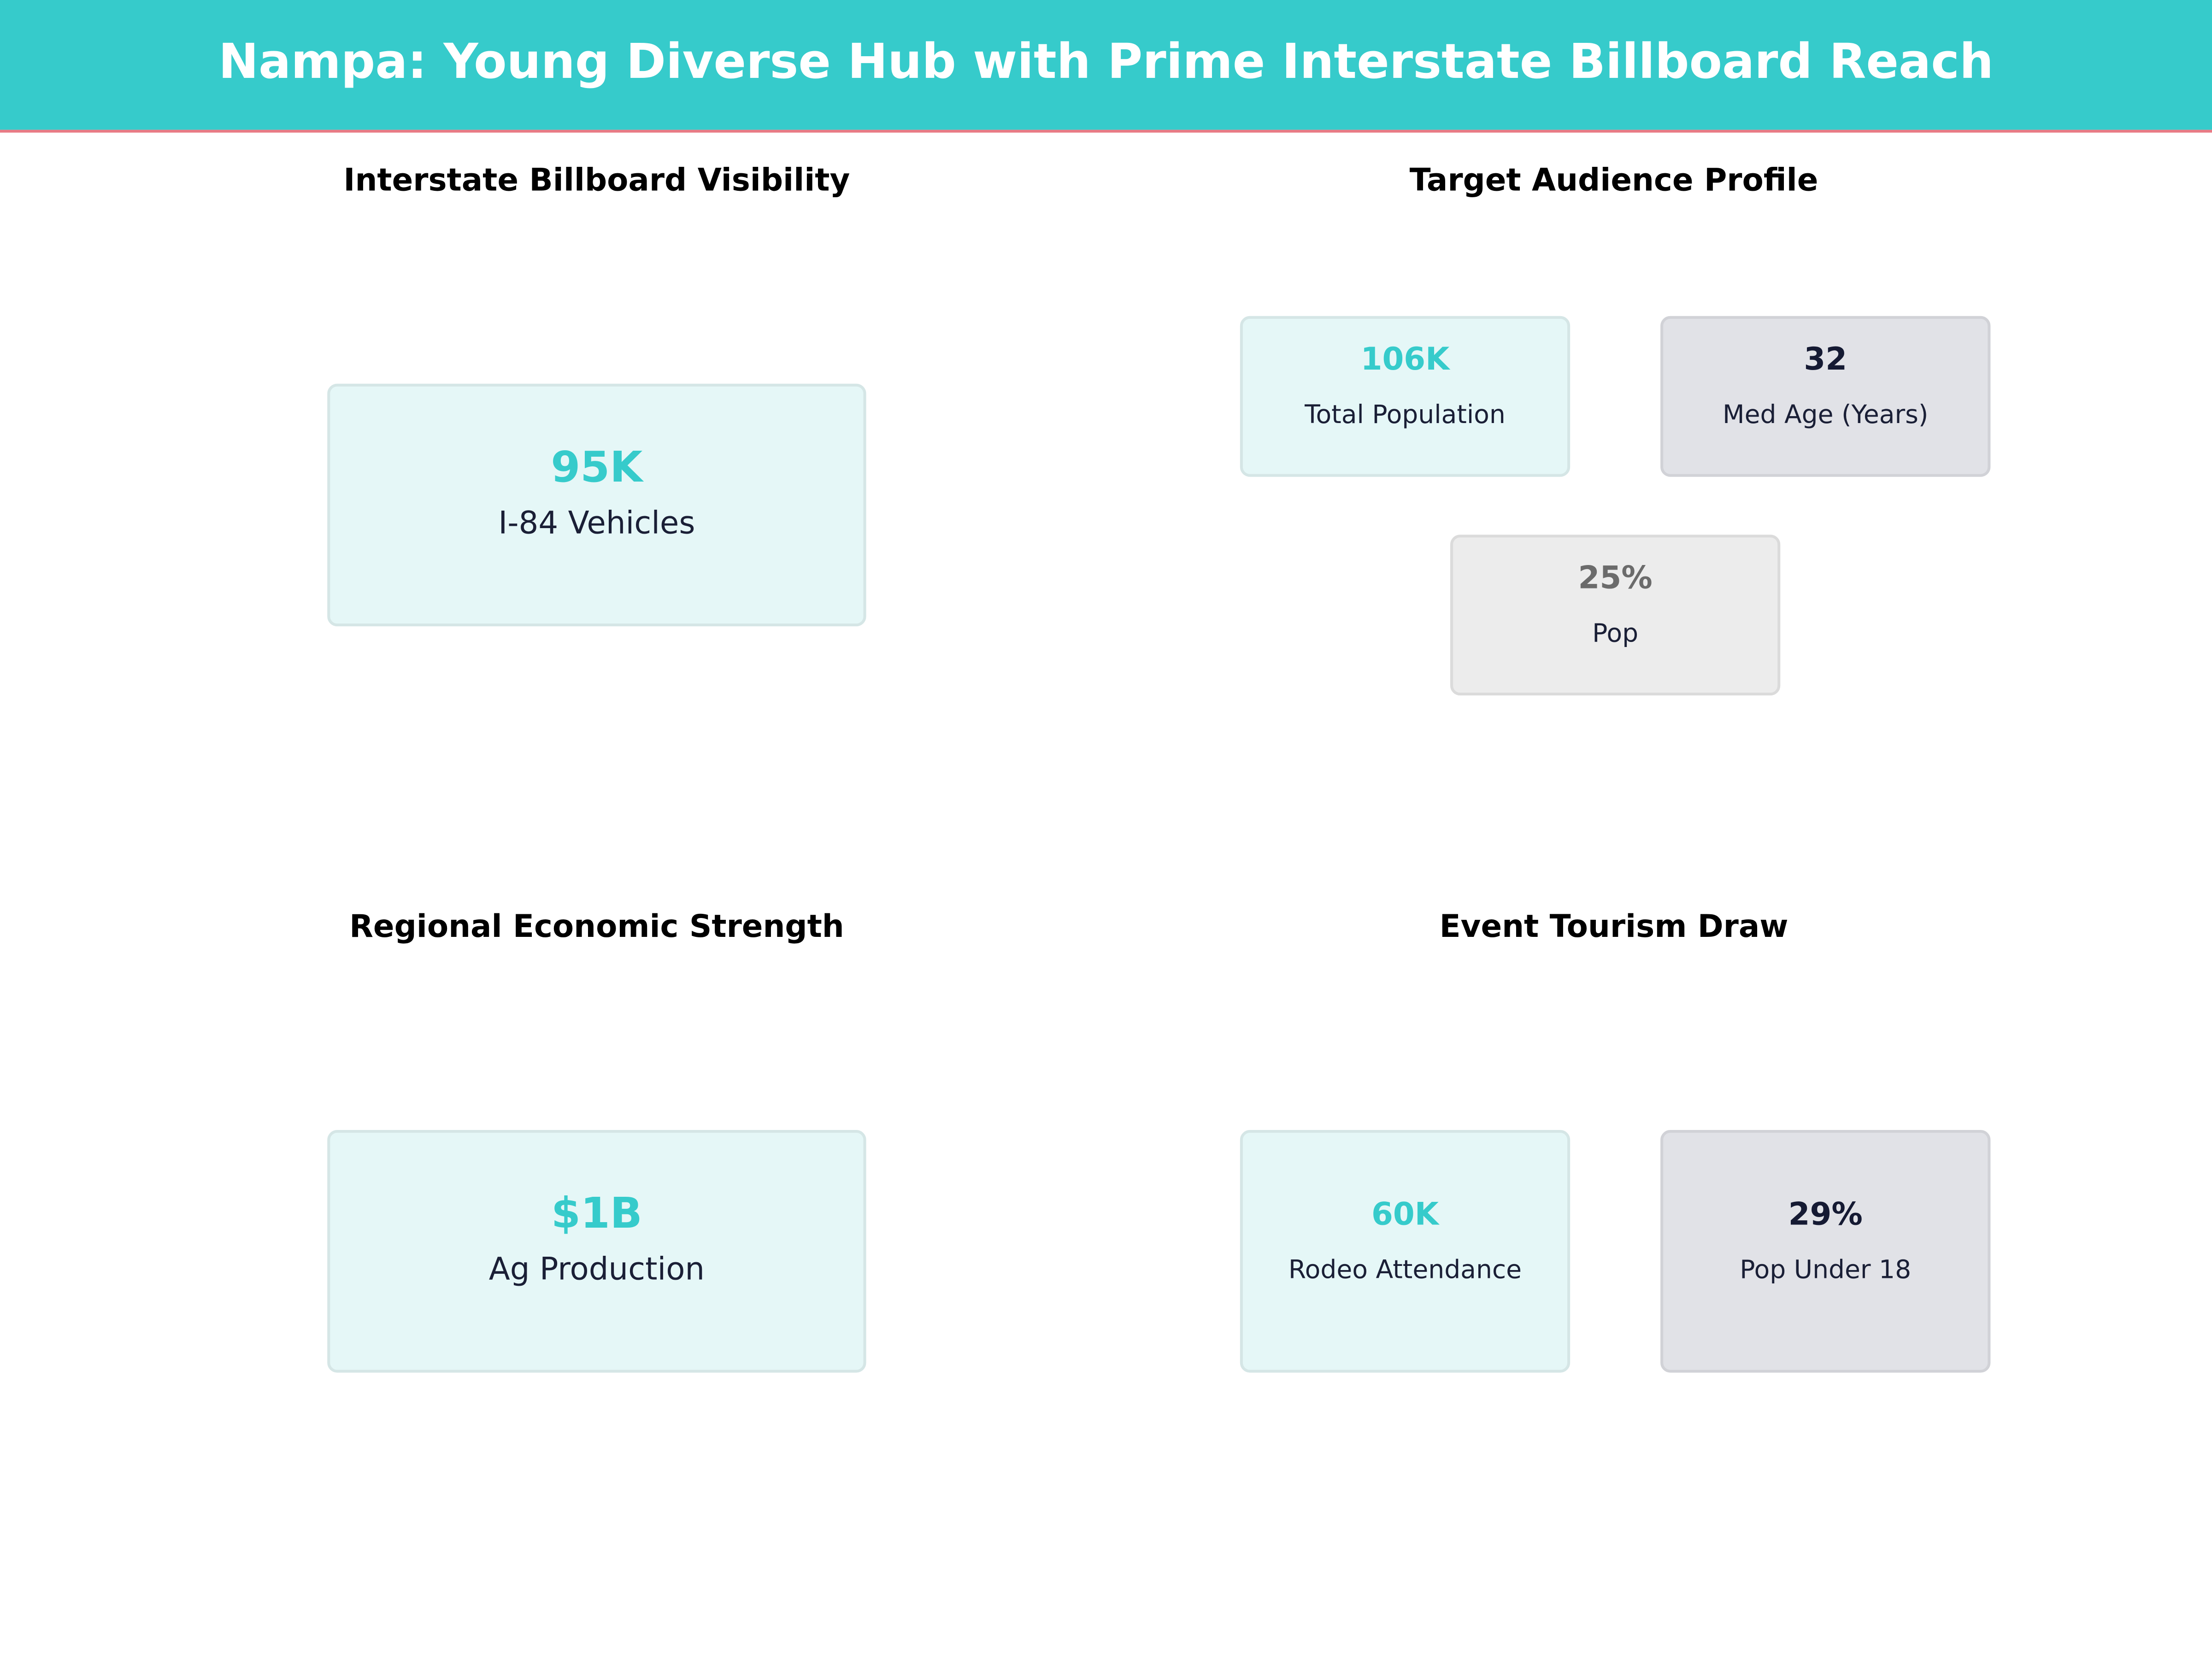  What do you see at coordinates (1825, 1213) in the screenshot?
I see `stat-value: 29%` at bounding box center [1825, 1213].